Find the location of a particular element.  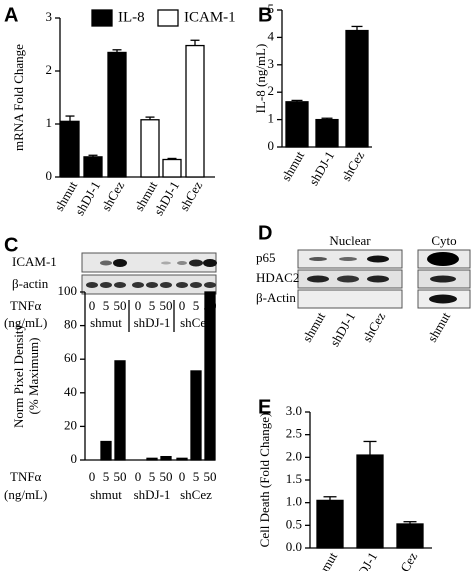

y-tick-label: 2.0 is located at coordinates (294, 455).